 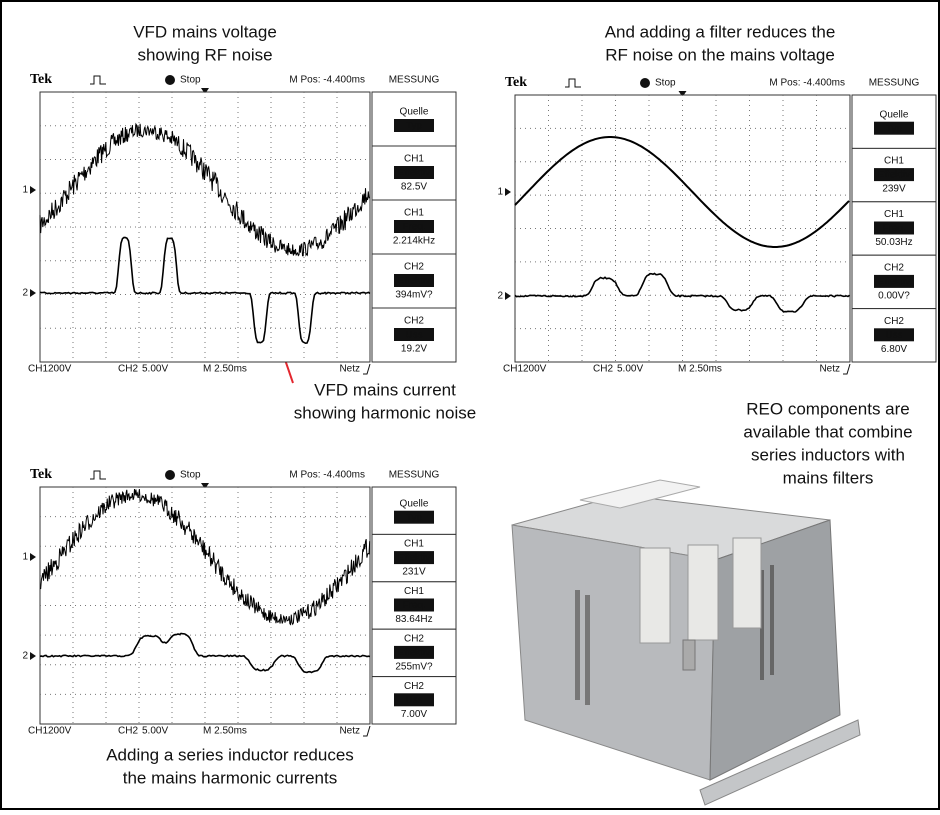 What do you see at coordinates (205, 486) in the screenshot?
I see `trigger-marker` at bounding box center [205, 486].